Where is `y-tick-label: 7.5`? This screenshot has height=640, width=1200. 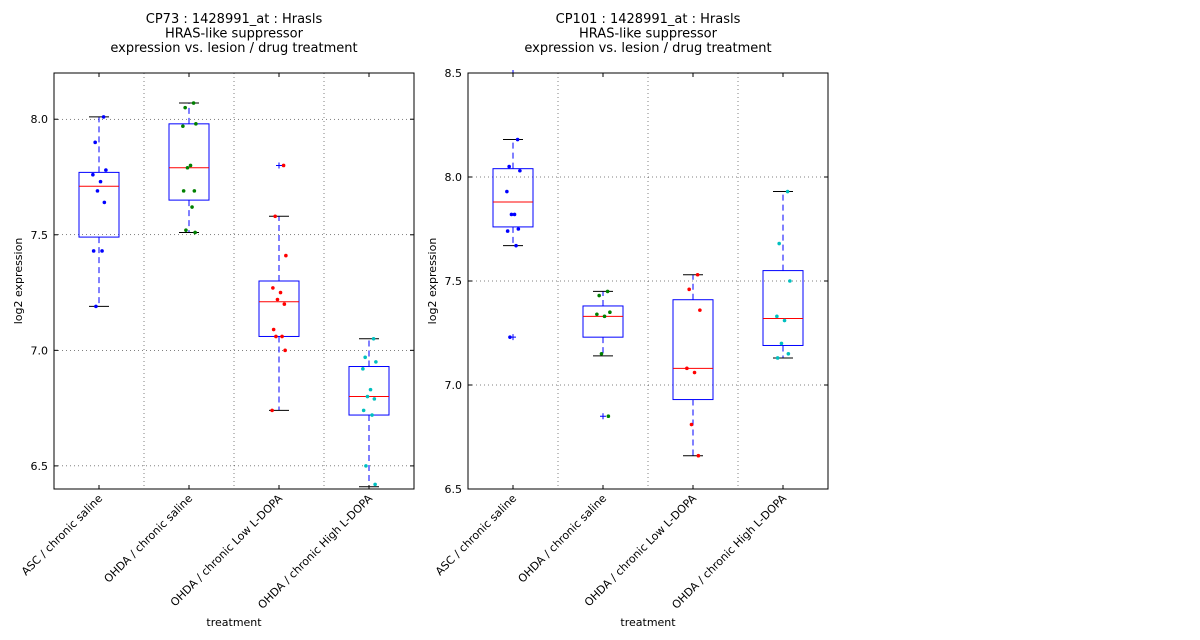 y-tick-label: 7.5 is located at coordinates (40, 235).